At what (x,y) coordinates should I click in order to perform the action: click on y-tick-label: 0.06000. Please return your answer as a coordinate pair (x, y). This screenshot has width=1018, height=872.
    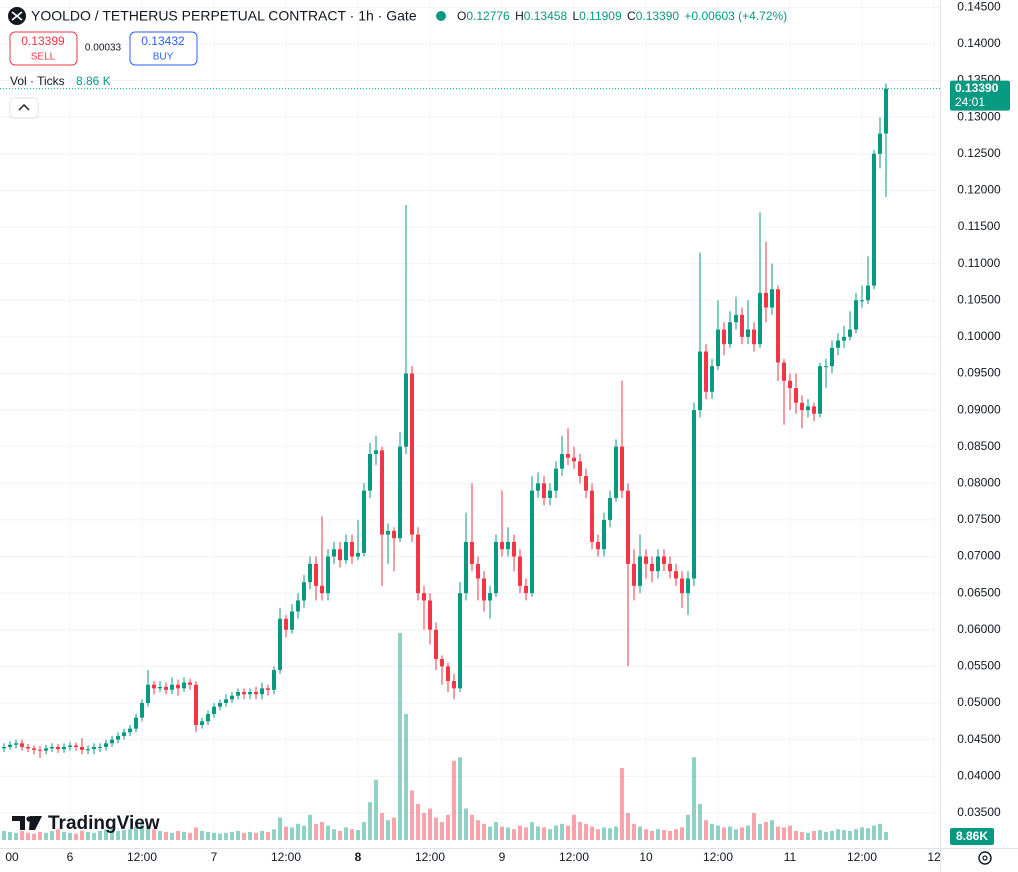
    Looking at the image, I should click on (979, 629).